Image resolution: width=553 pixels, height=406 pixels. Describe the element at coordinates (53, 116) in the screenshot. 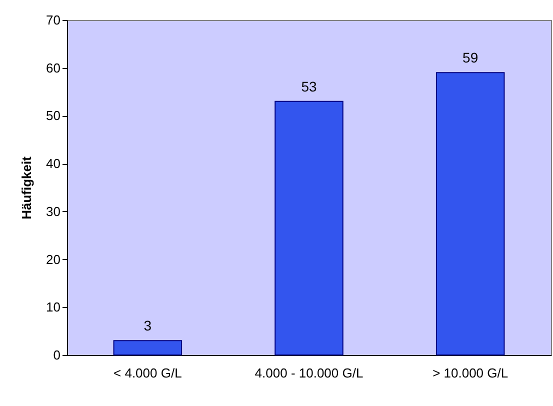

I see `y-tick-label: 50` at that location.